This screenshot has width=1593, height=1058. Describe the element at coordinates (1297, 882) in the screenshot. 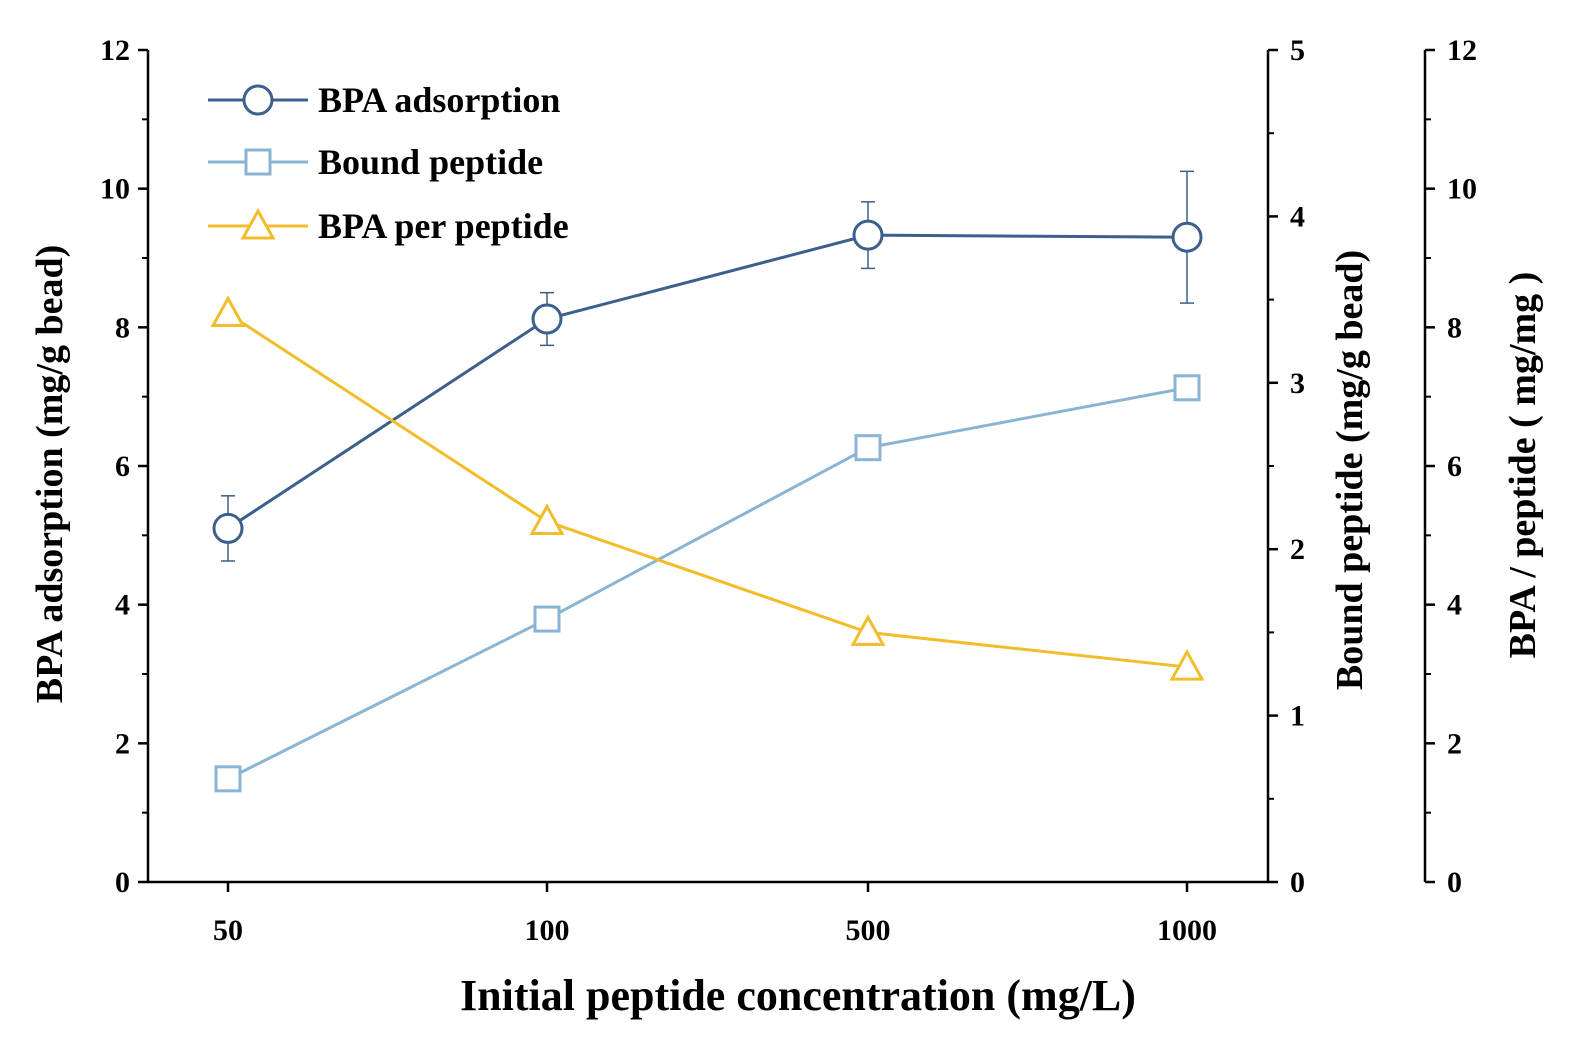

I see `right-tick-label: 0` at that location.